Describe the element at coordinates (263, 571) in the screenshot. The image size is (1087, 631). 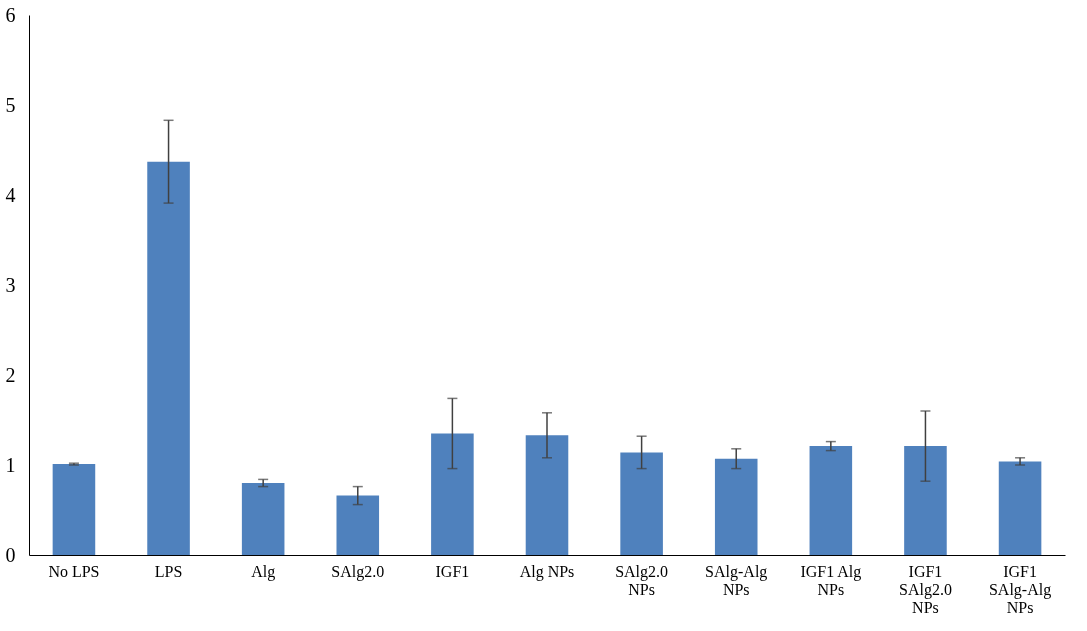
I see `x-tick-label: Alg` at that location.